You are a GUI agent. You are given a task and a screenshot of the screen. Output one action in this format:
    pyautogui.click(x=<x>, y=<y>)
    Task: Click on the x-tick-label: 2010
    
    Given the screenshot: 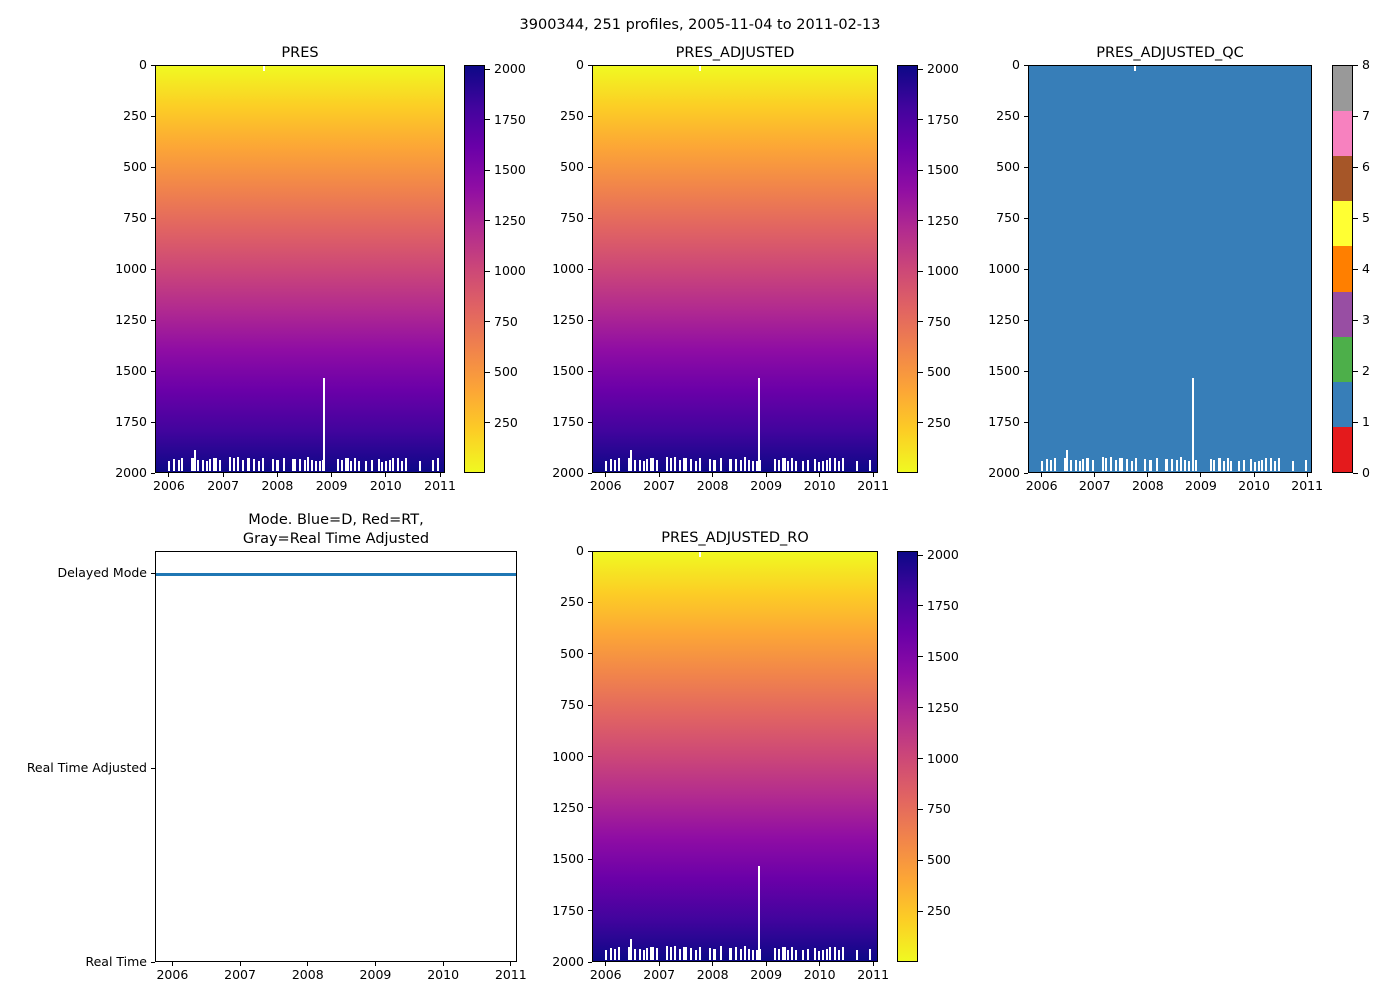 What is the action you would take?
    pyautogui.click(x=1254, y=485)
    